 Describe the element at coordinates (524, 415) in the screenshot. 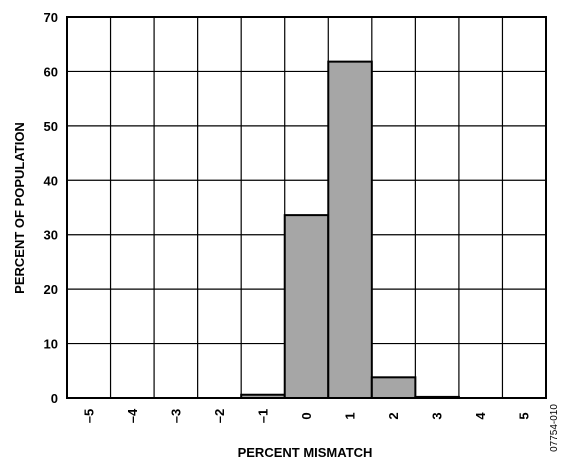

I see `x-tick-label-10: 5` at that location.